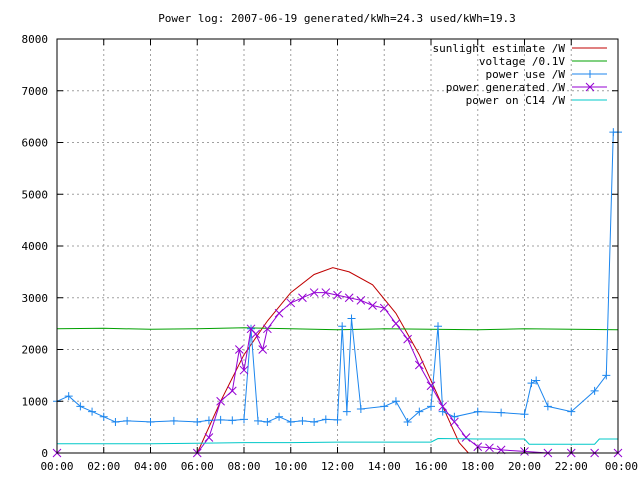 Image resolution: width=640 pixels, height=480 pixels. What do you see at coordinates (571, 466) in the screenshot?
I see `x-tick-label: 22:00` at bounding box center [571, 466].